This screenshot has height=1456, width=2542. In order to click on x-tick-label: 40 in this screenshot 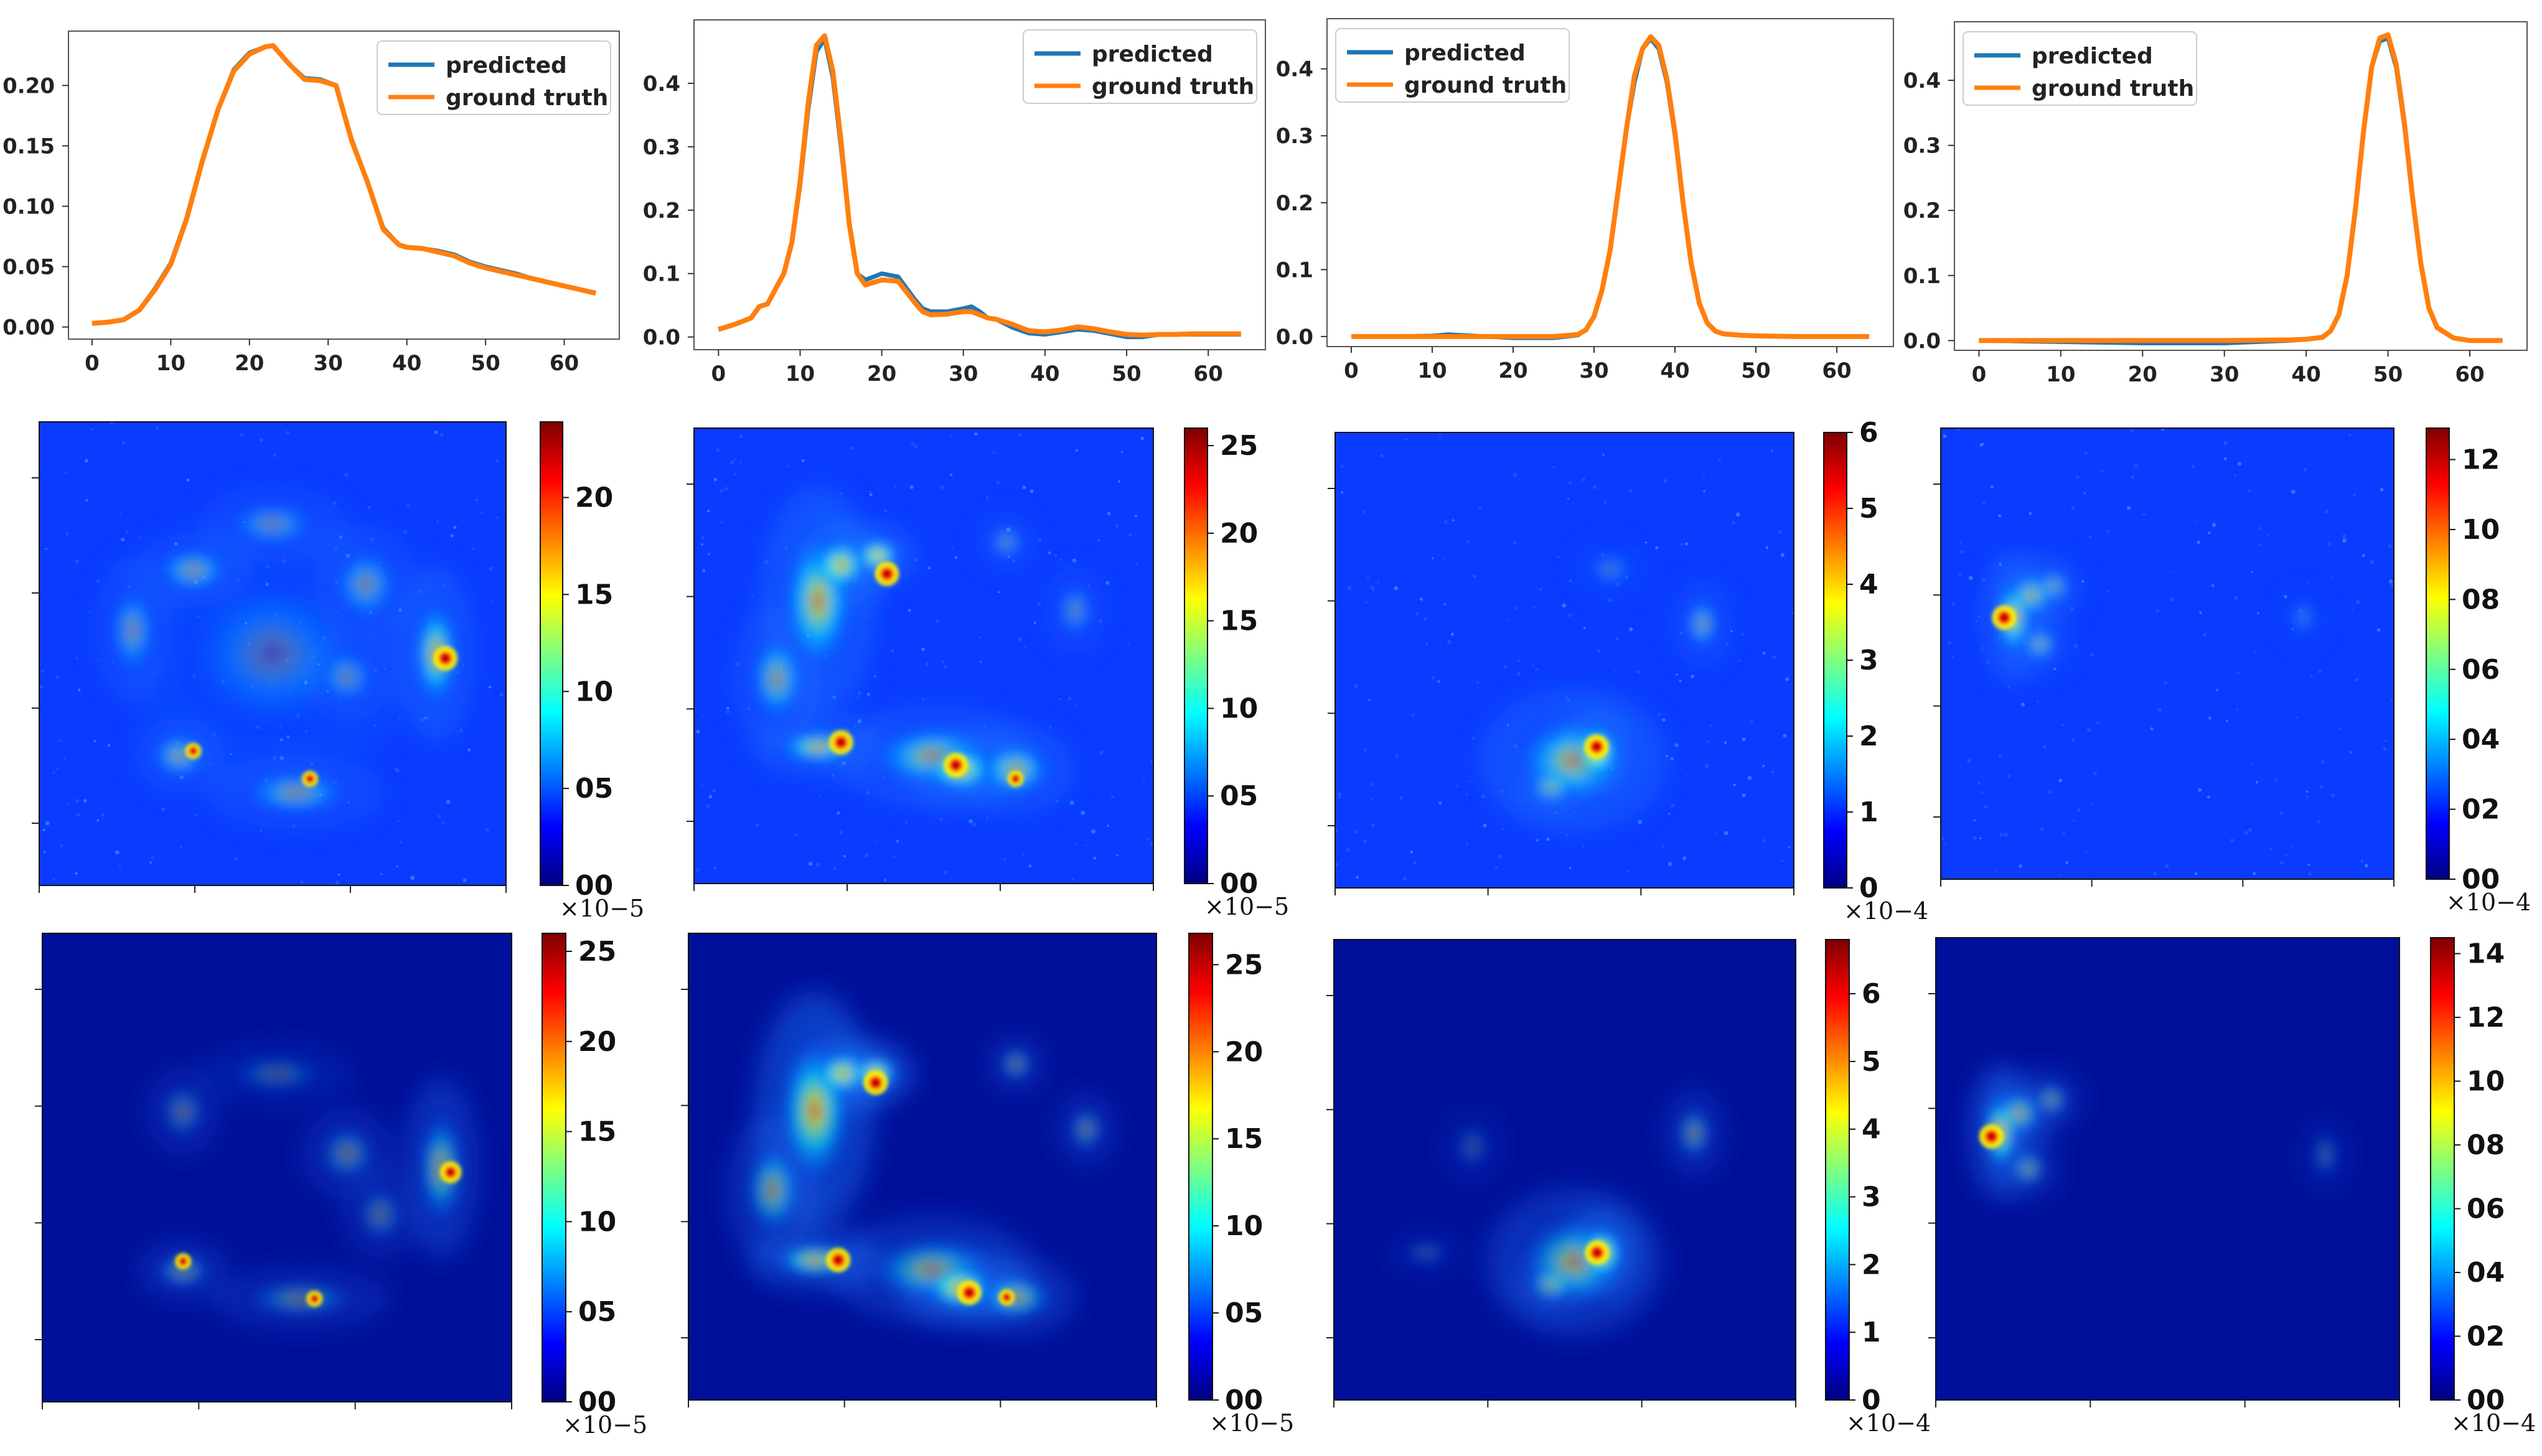, I will do `click(406, 363)`.